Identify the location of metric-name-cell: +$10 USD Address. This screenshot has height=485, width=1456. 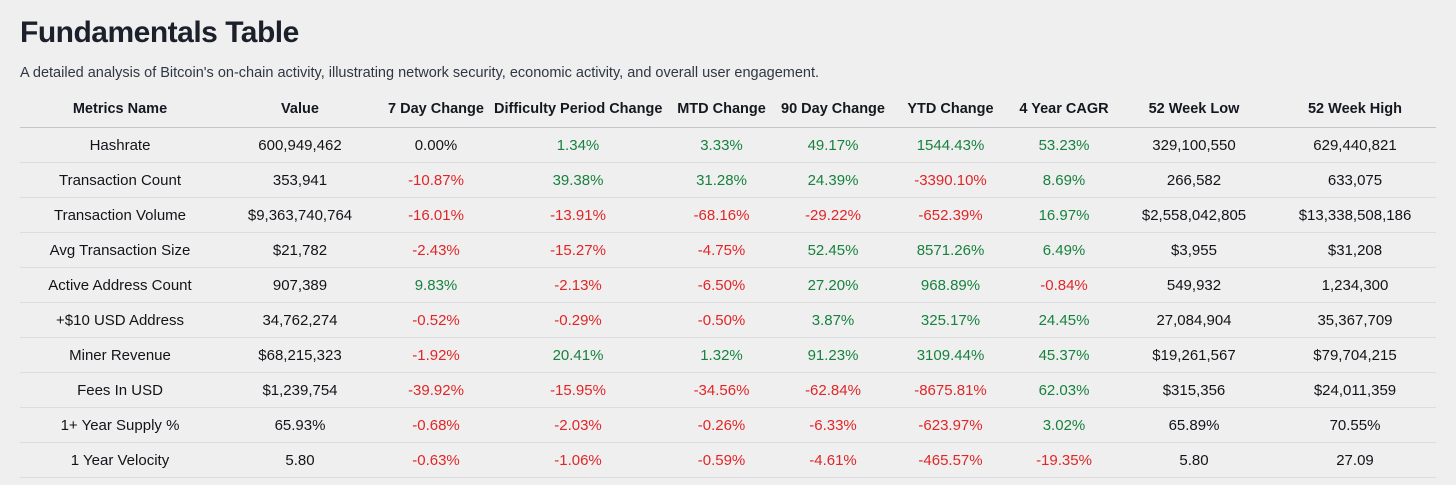
(120, 320).